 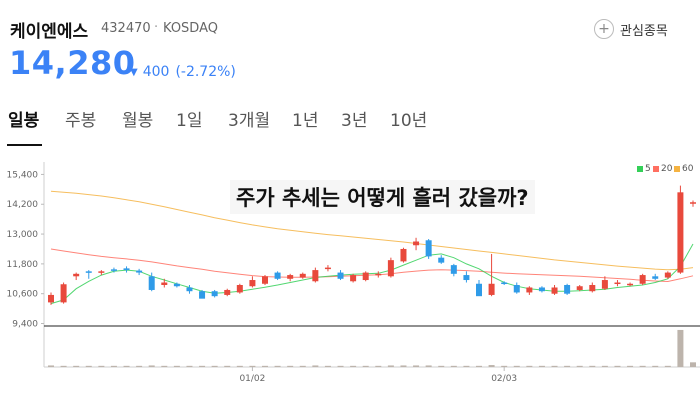 I want to click on tab-1day: 1일, so click(x=189, y=121).